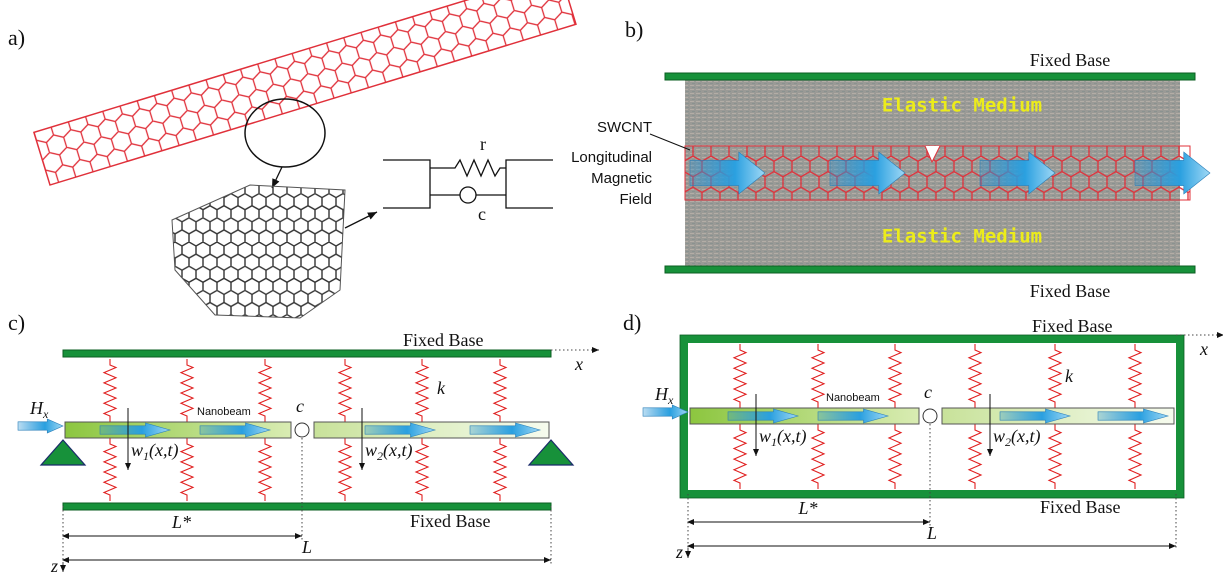 The image size is (1223, 572). I want to click on field-label: Longitudinal, so click(611, 157).